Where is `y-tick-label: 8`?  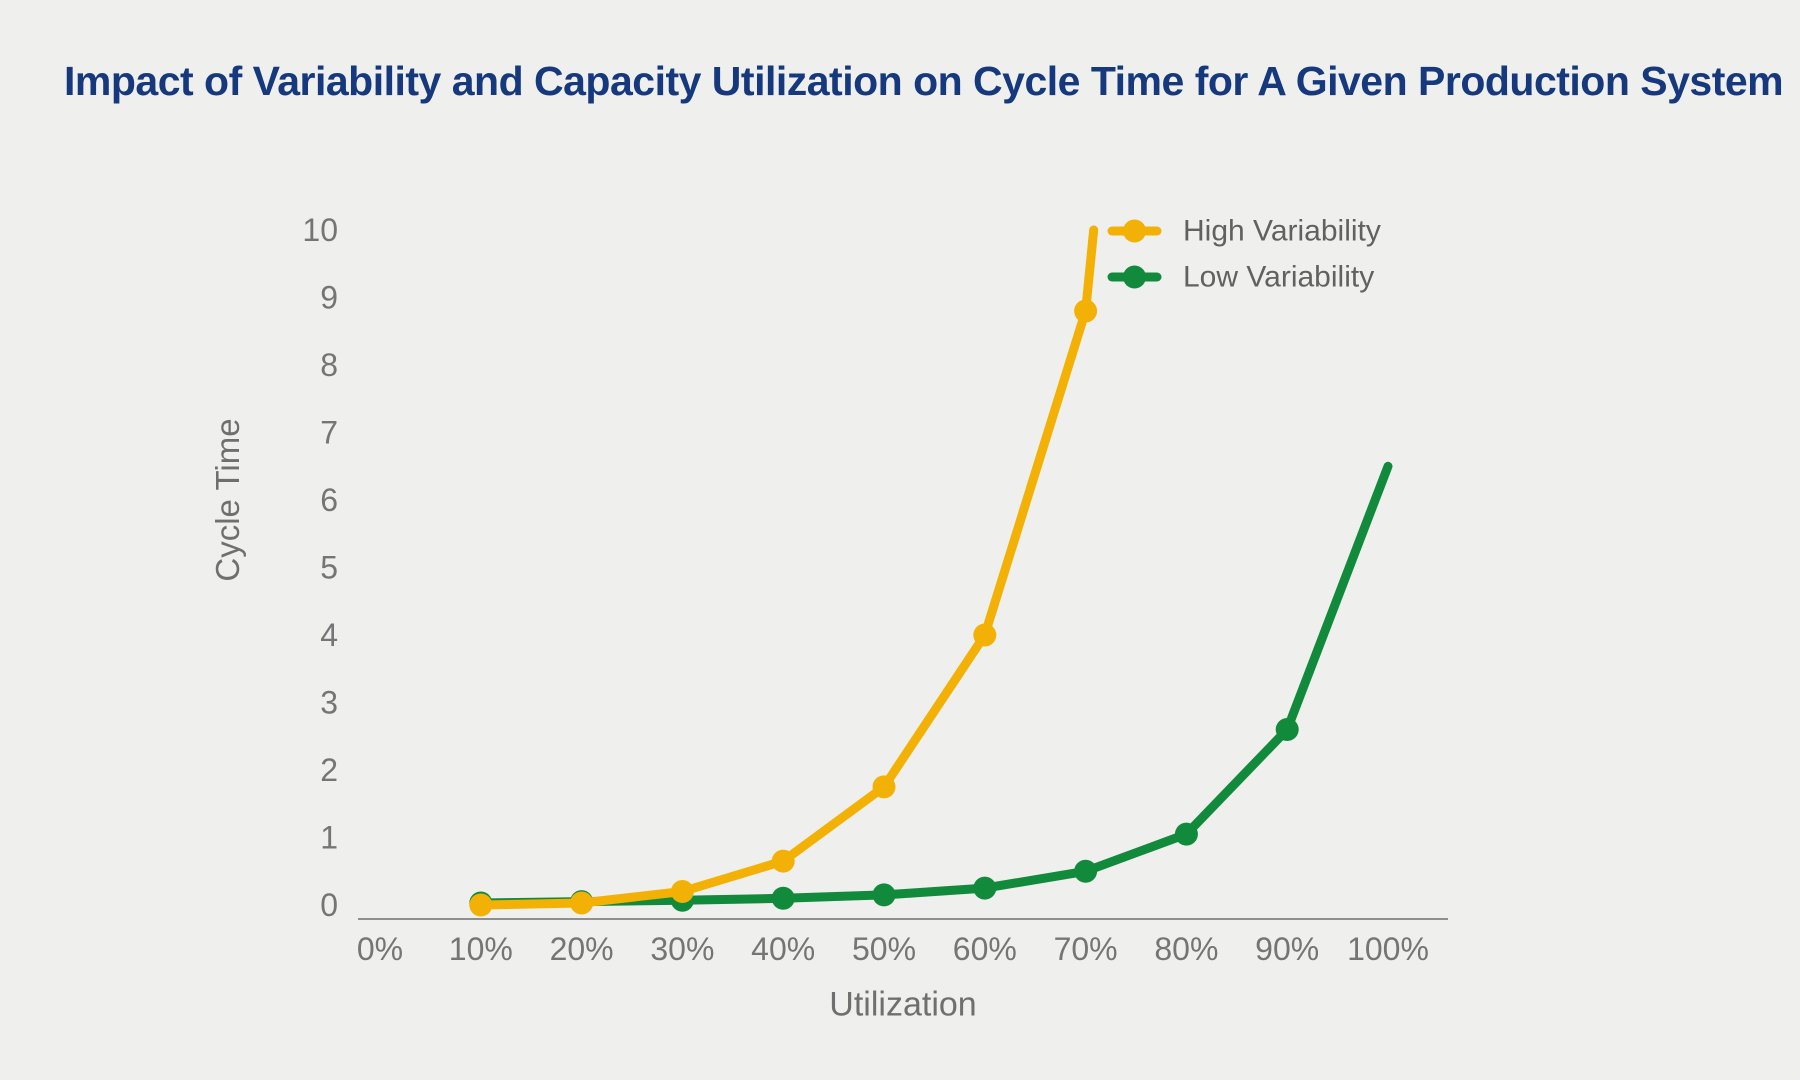
y-tick-label: 8 is located at coordinates (329, 365).